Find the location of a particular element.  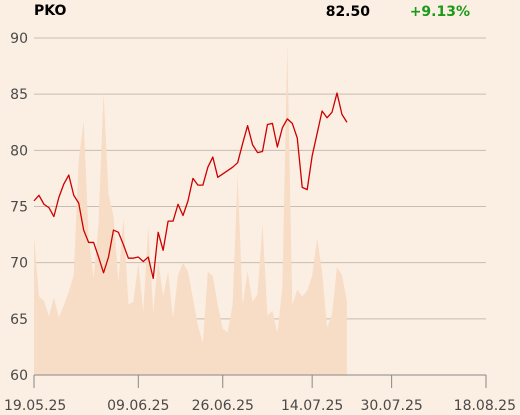

x-tick-label: 19.05.25 is located at coordinates (35, 406).